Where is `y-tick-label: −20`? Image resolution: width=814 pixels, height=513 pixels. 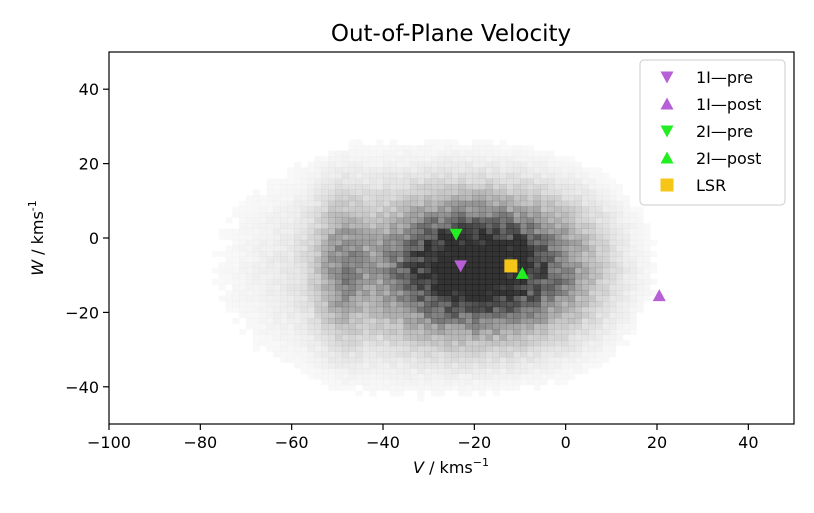 y-tick-label: −20 is located at coordinates (82, 312).